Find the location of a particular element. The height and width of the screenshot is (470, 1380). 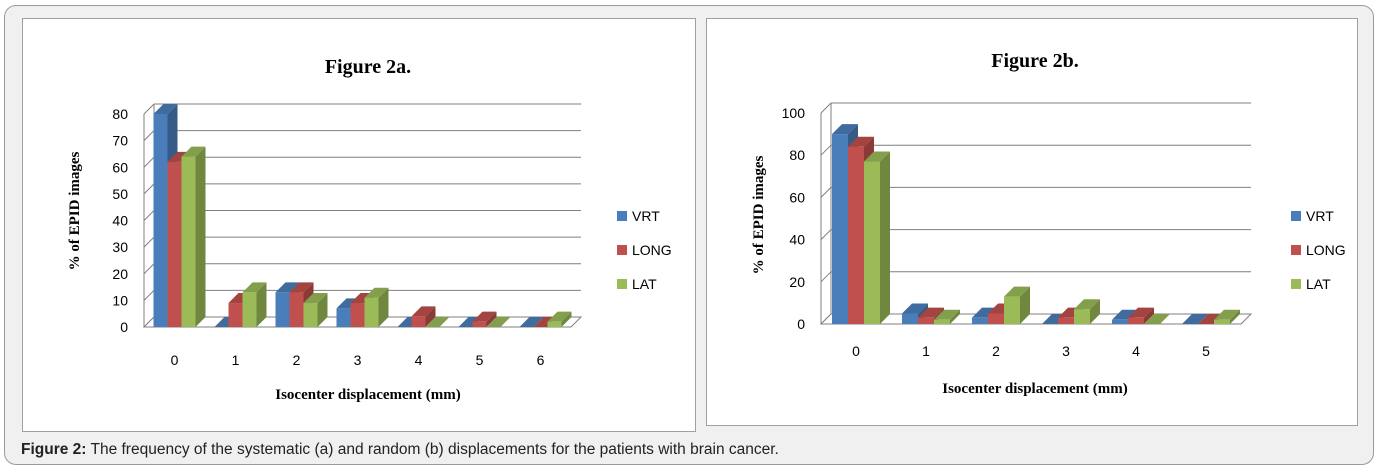

y-tick-label: 100 is located at coordinates (794, 113).